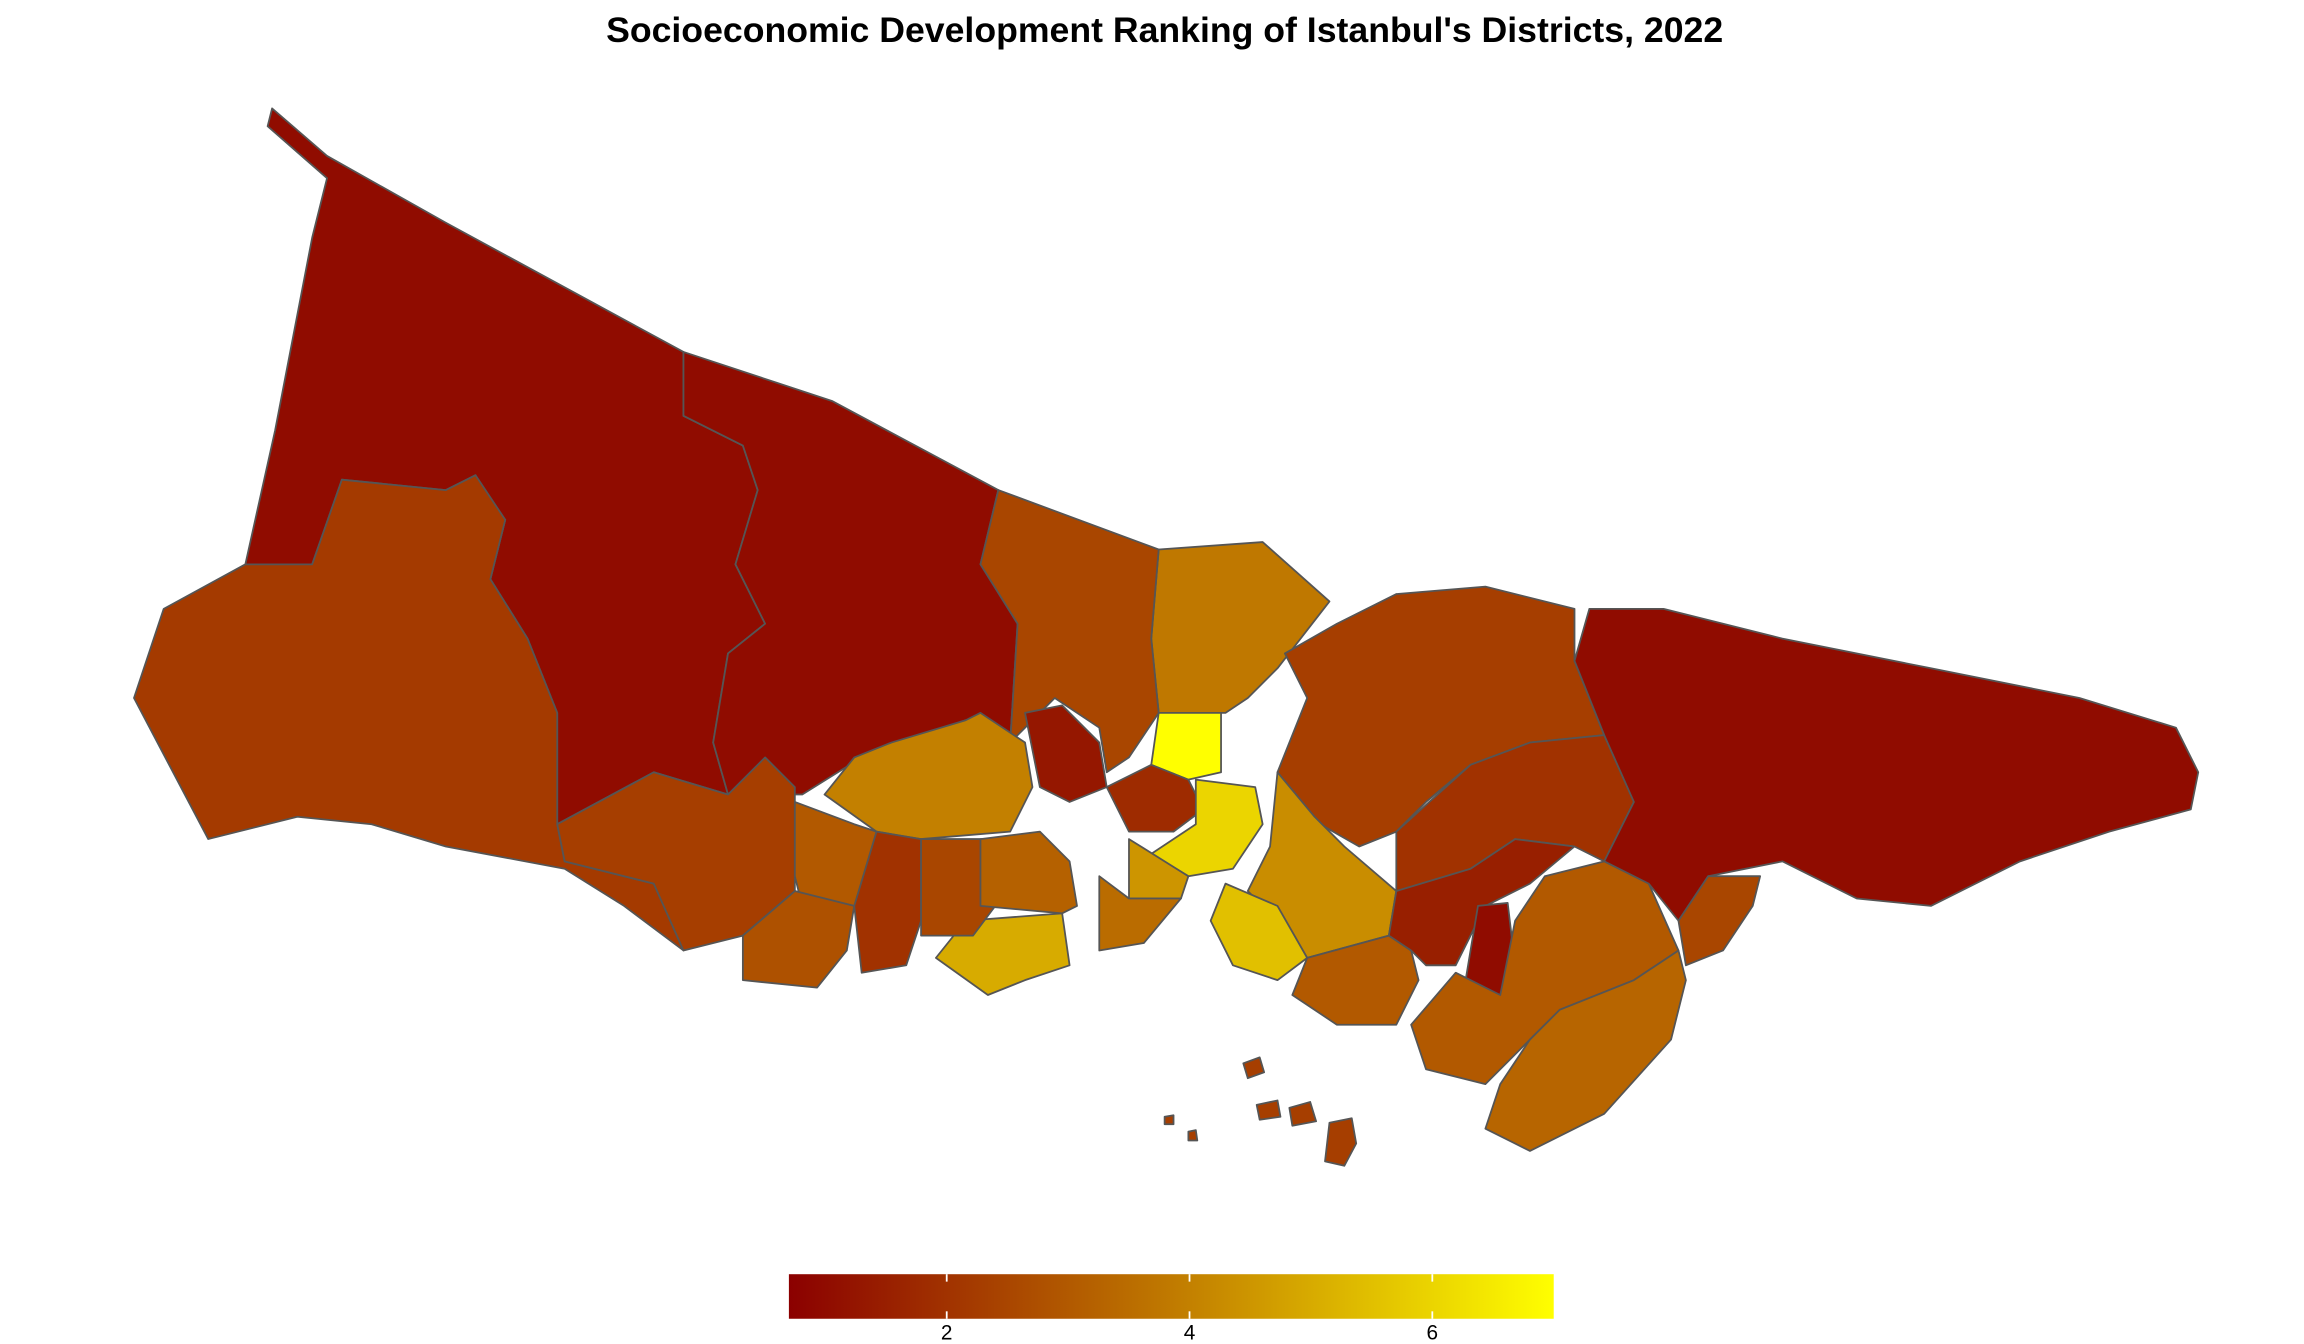  I want to click on tick-label: 6, so click(1433, 1333).